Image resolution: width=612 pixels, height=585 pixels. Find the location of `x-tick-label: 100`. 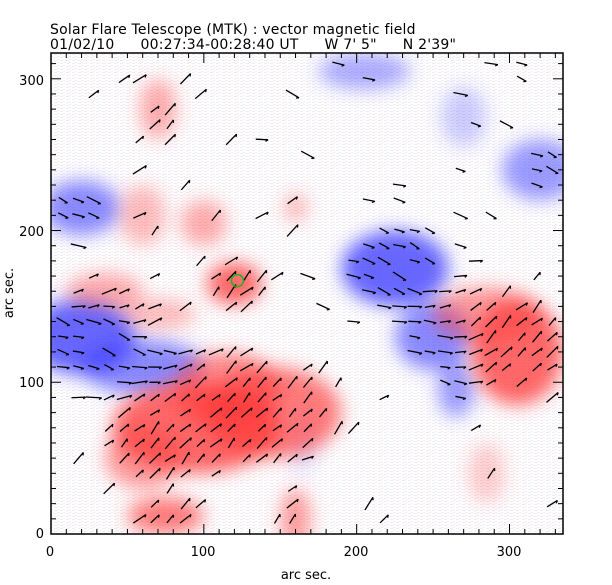

x-tick-label: 100 is located at coordinates (203, 552).